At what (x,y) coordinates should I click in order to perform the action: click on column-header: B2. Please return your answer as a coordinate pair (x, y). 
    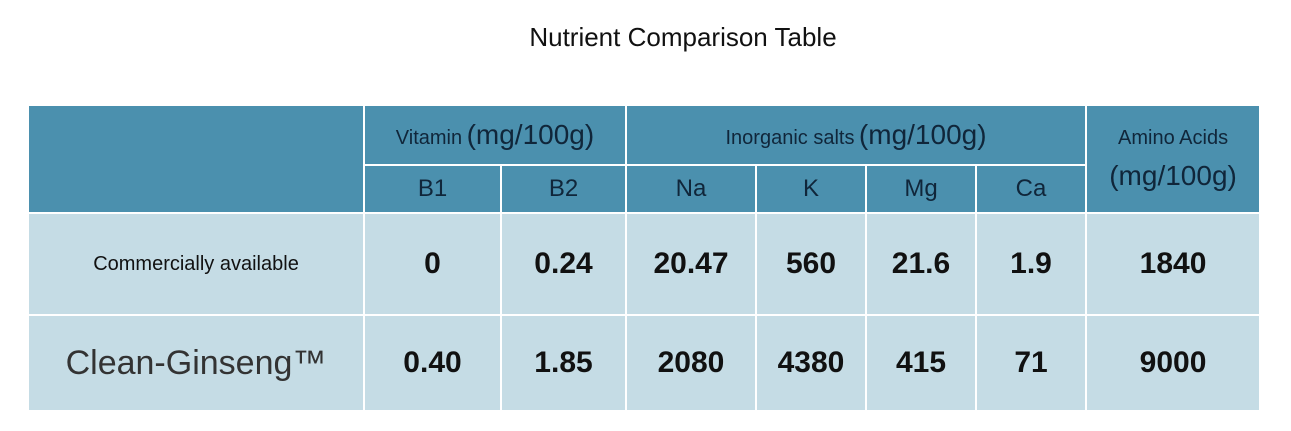
    Looking at the image, I should click on (563, 189).